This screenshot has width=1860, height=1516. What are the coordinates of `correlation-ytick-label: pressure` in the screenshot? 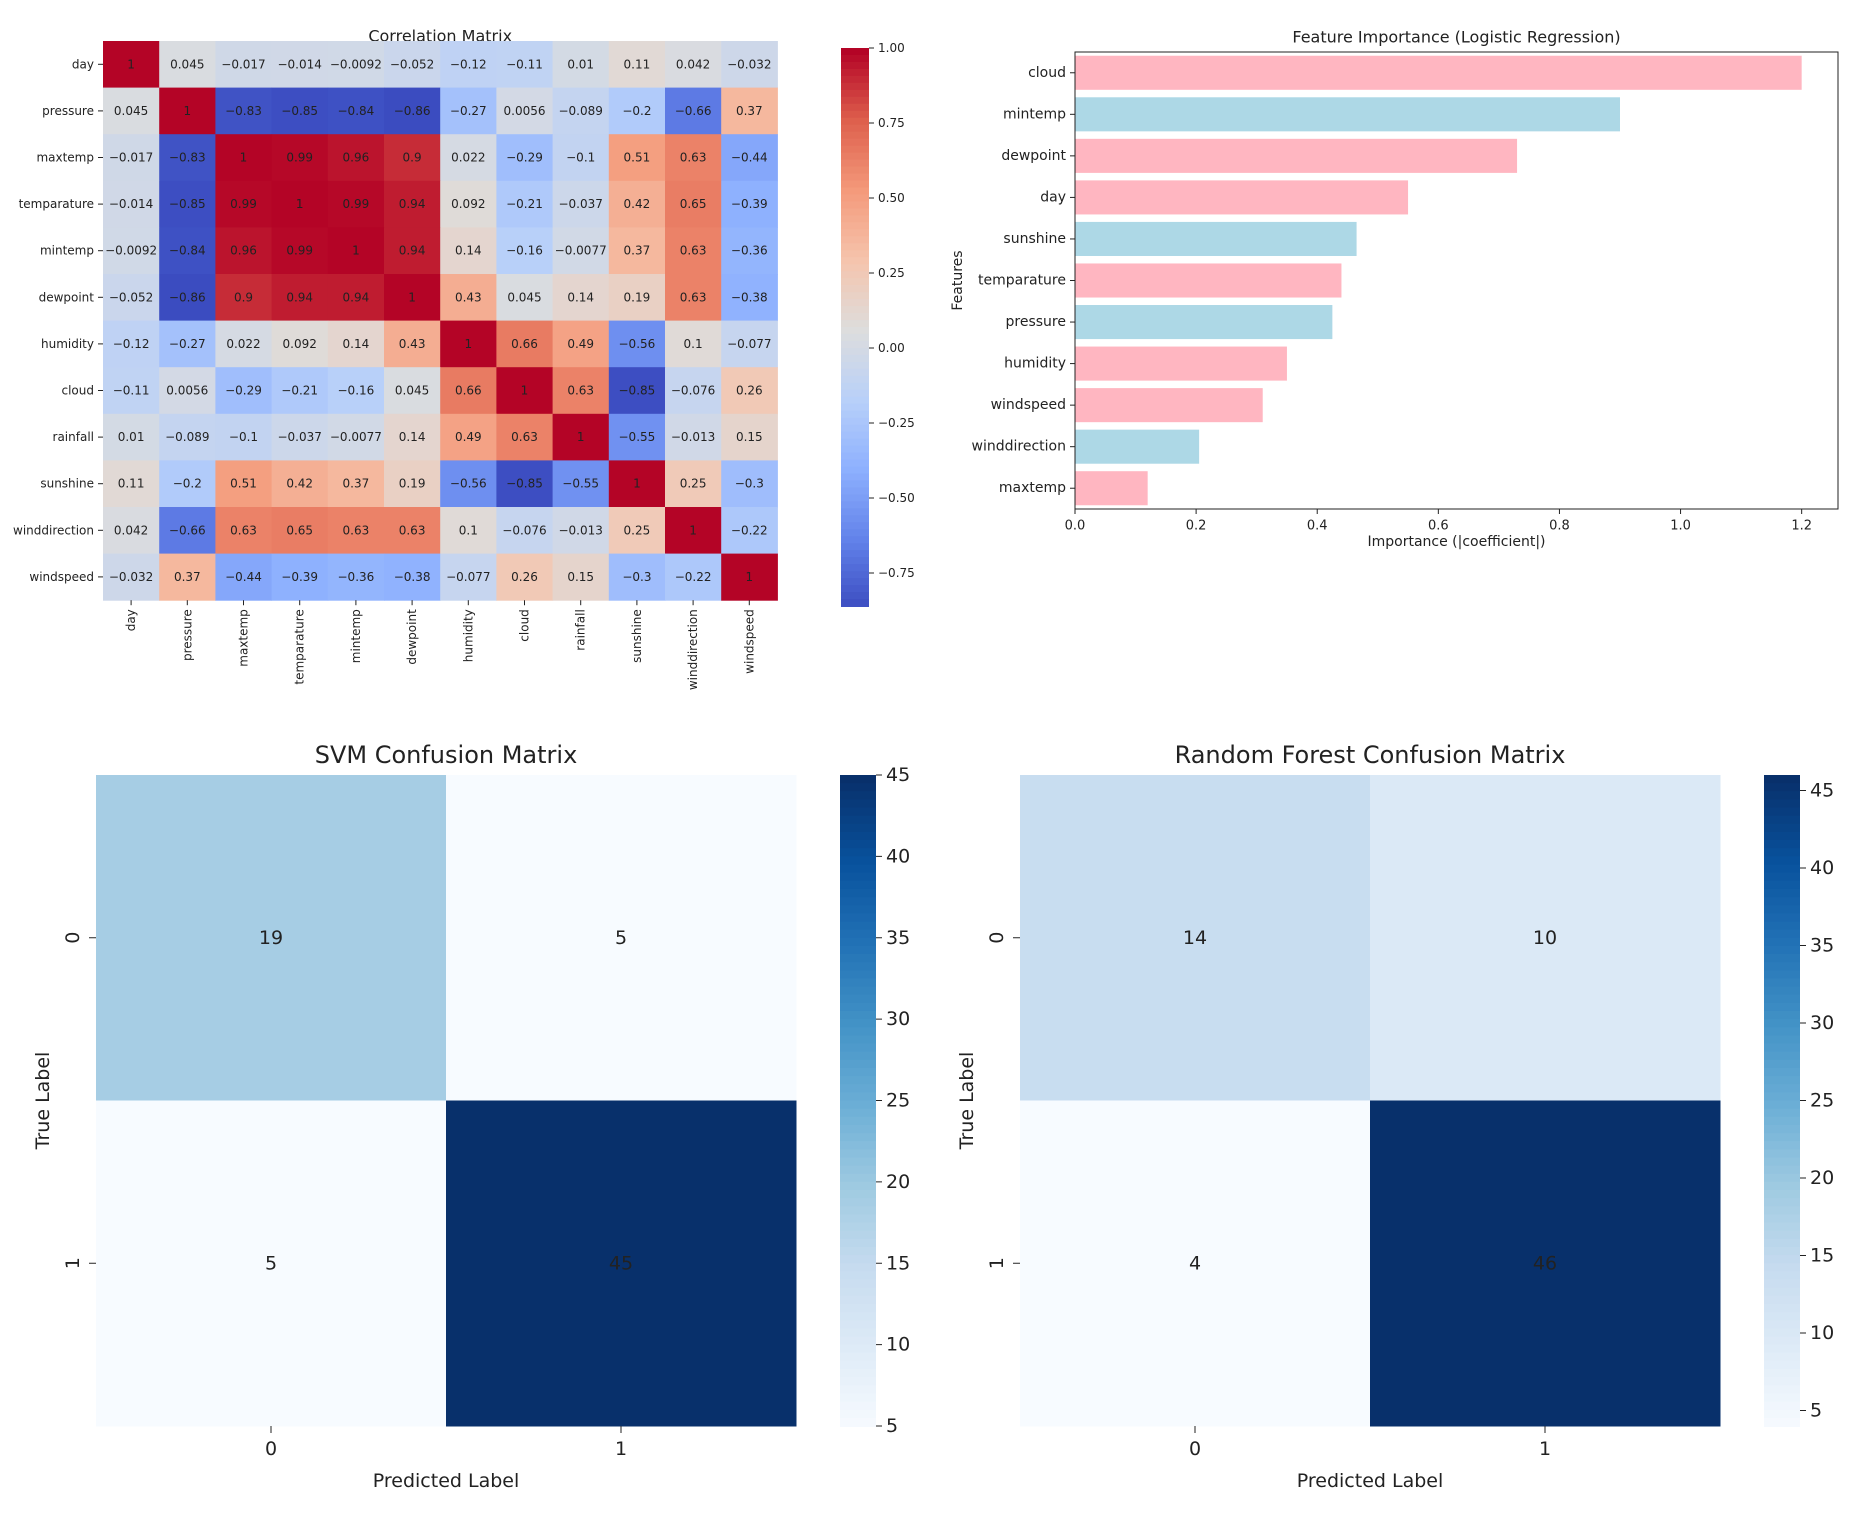 It's located at (68, 111).